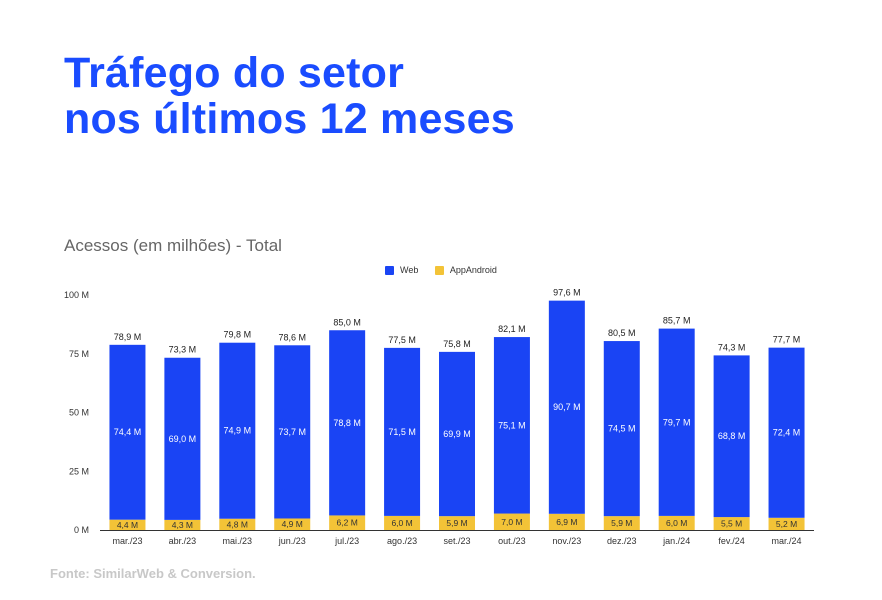  I want to click on x-tick-label: nov./23, so click(566, 541).